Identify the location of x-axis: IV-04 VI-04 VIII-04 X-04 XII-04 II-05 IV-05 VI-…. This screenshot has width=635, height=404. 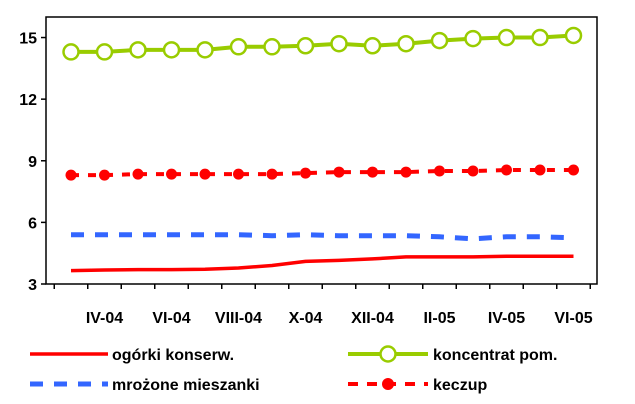
(323, 305).